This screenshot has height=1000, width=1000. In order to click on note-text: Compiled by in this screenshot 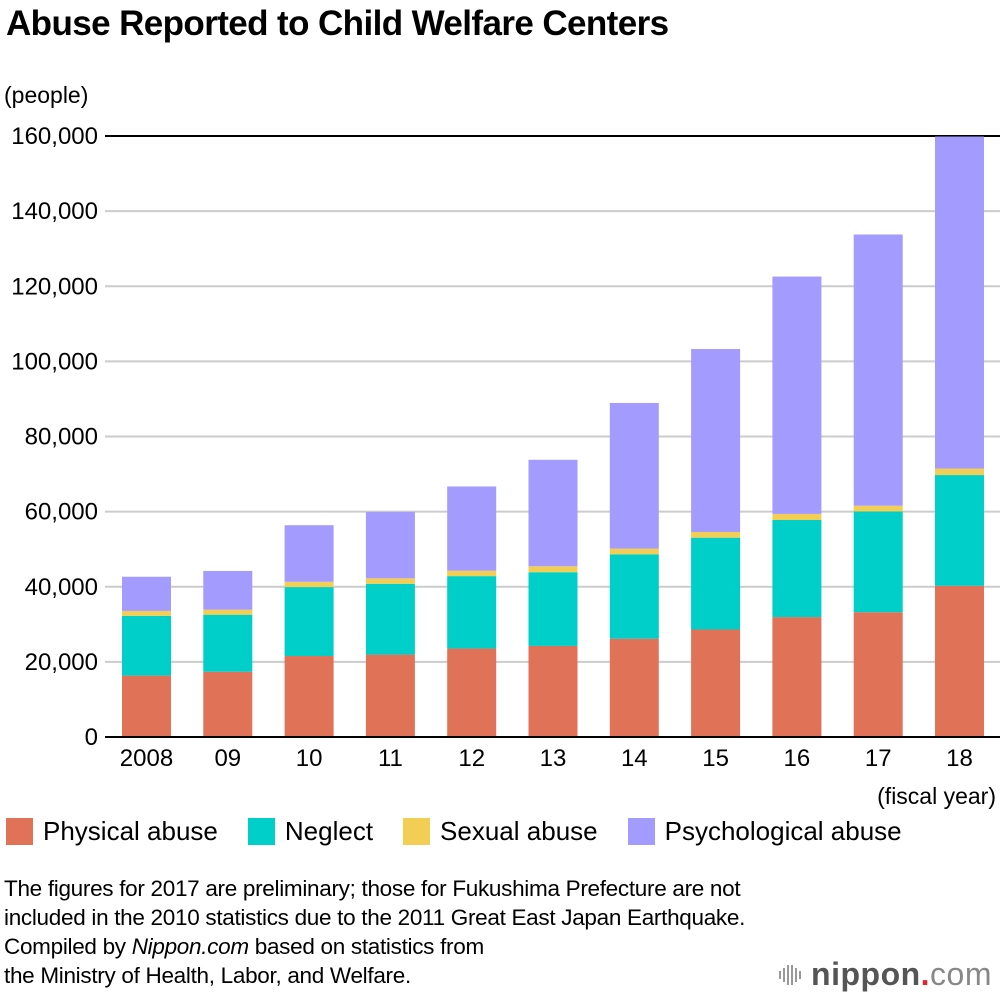, I will do `click(68, 946)`.